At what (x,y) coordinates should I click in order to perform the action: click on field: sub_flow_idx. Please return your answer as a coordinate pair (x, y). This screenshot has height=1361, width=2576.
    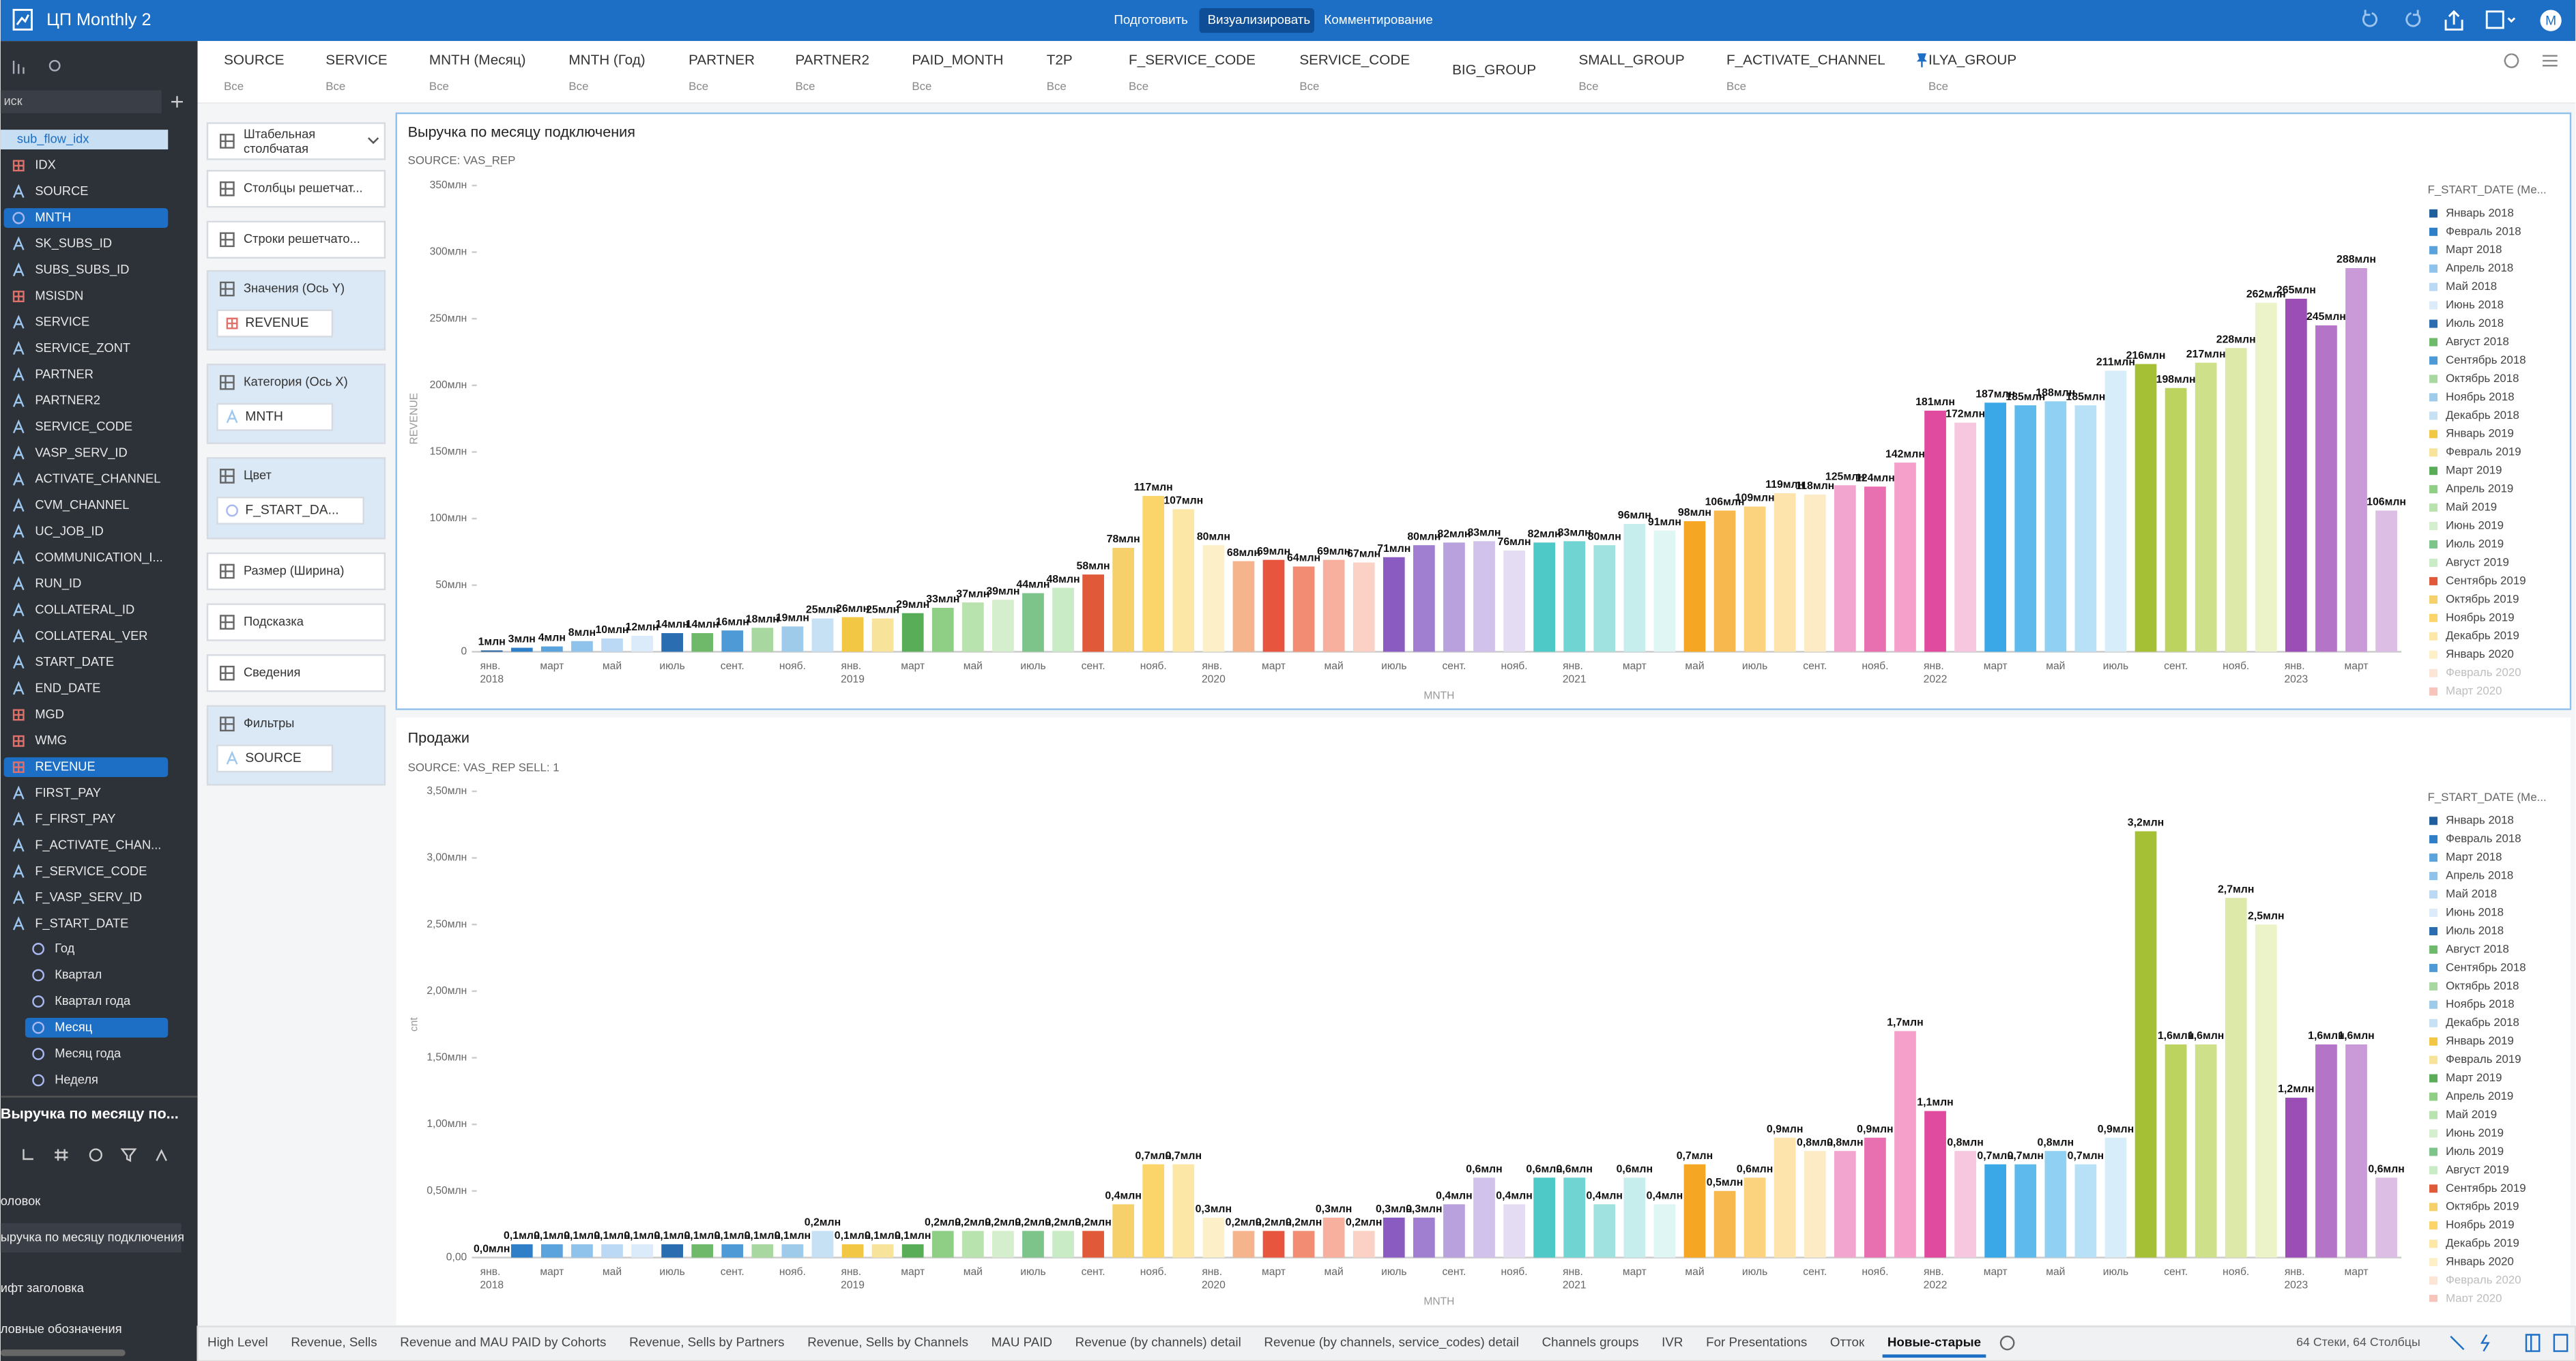
    Looking at the image, I should click on (53, 138).